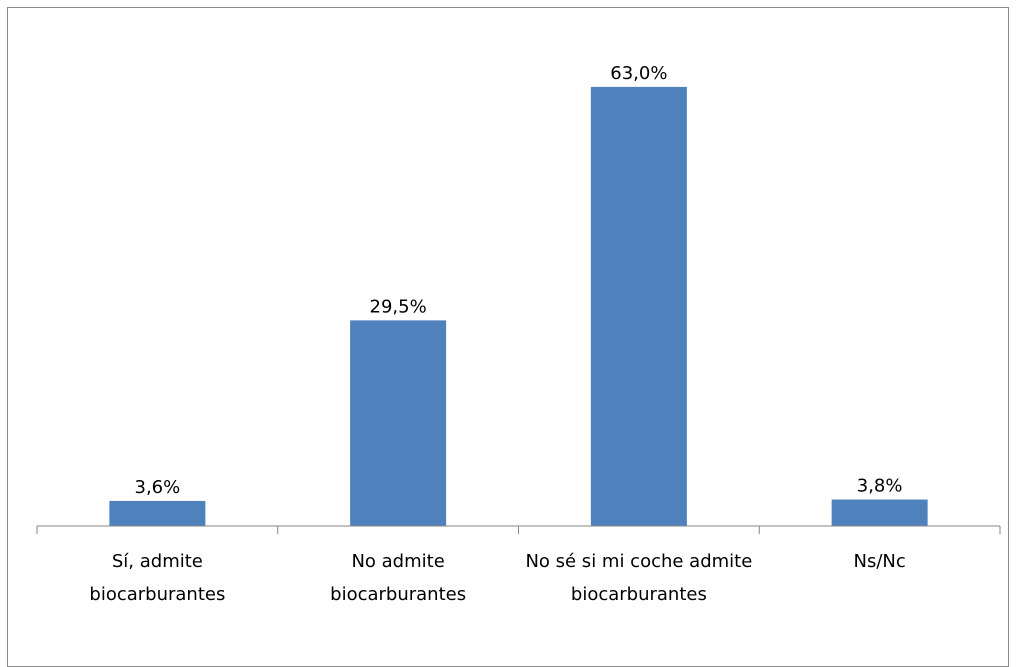  Describe the element at coordinates (638, 73) in the screenshot. I see `data-label: 63,0%` at that location.